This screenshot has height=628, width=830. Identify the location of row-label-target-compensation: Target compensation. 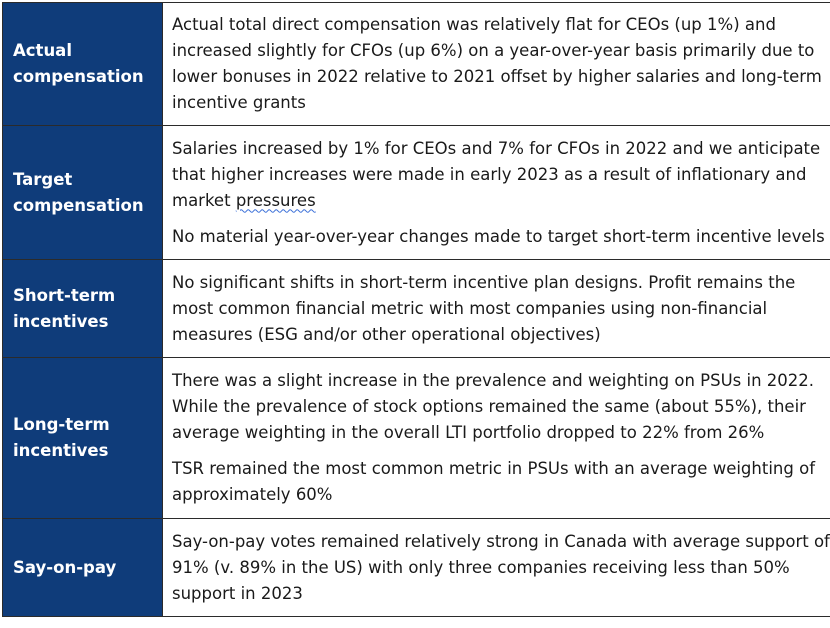
(82, 192).